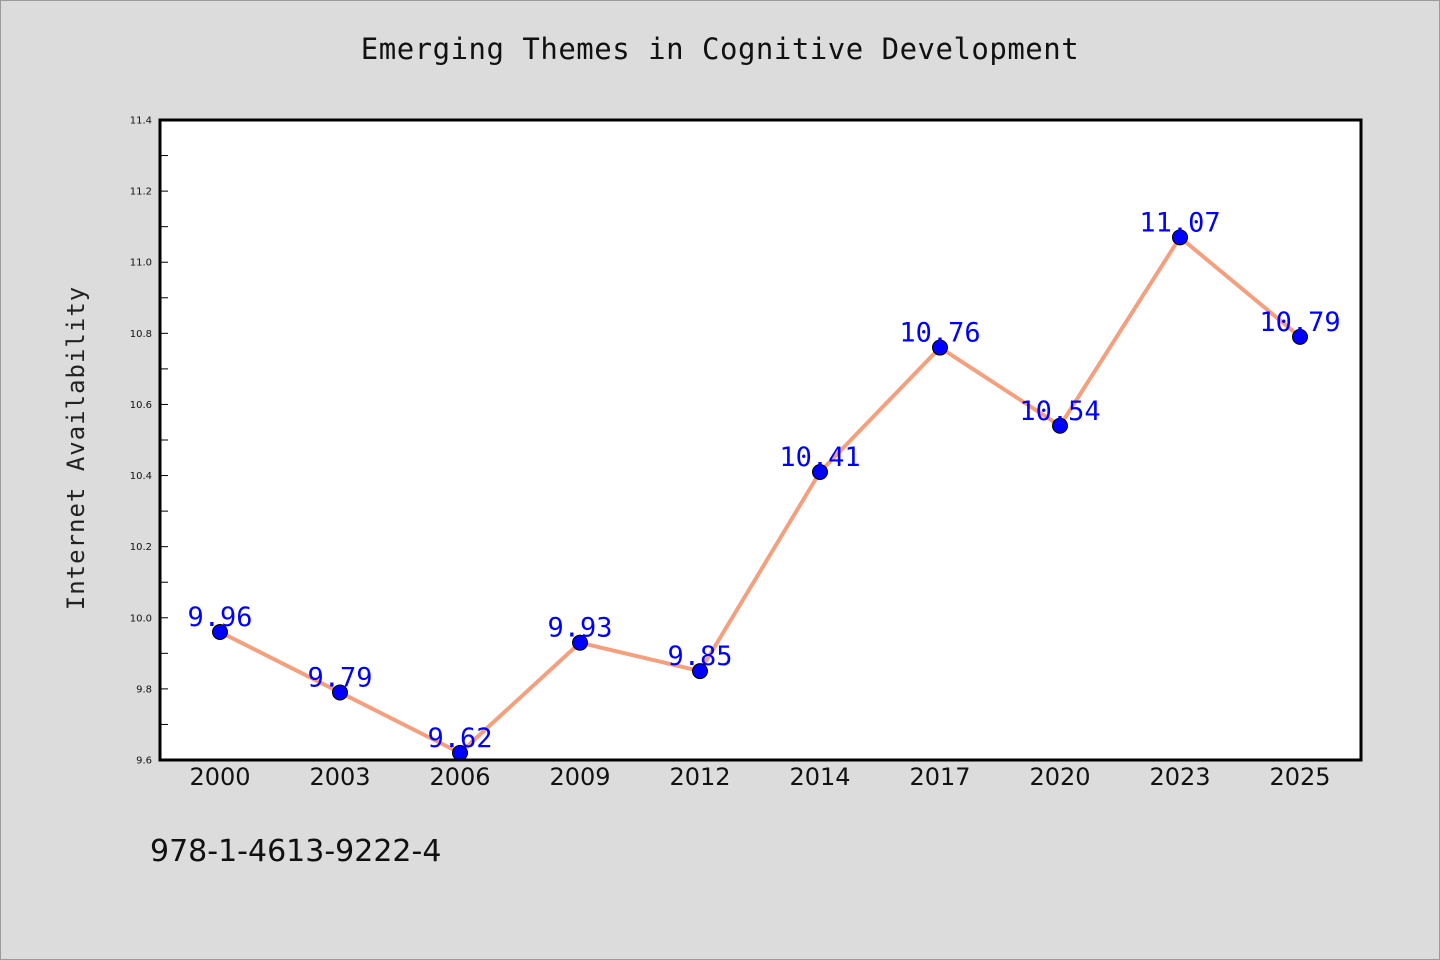  I want to click on data-label: 11.07, so click(1179, 222).